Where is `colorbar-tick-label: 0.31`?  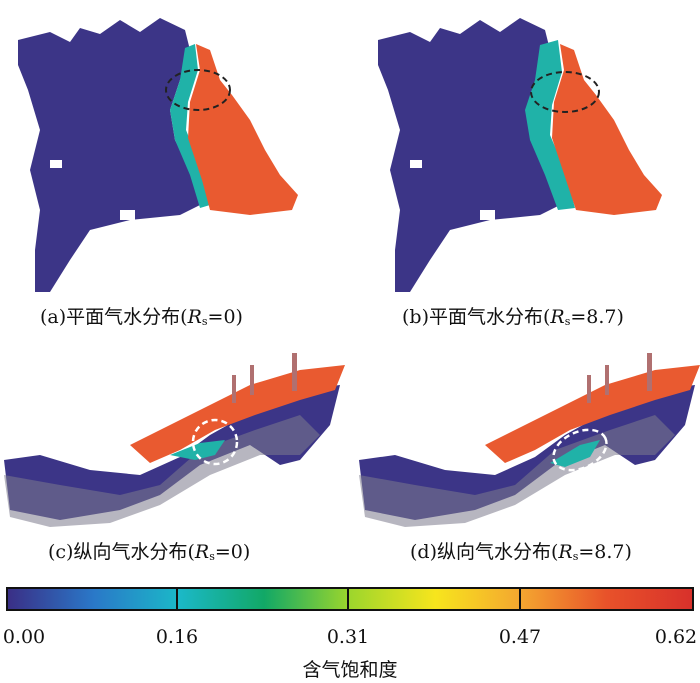 colorbar-tick-label: 0.31 is located at coordinates (348, 637).